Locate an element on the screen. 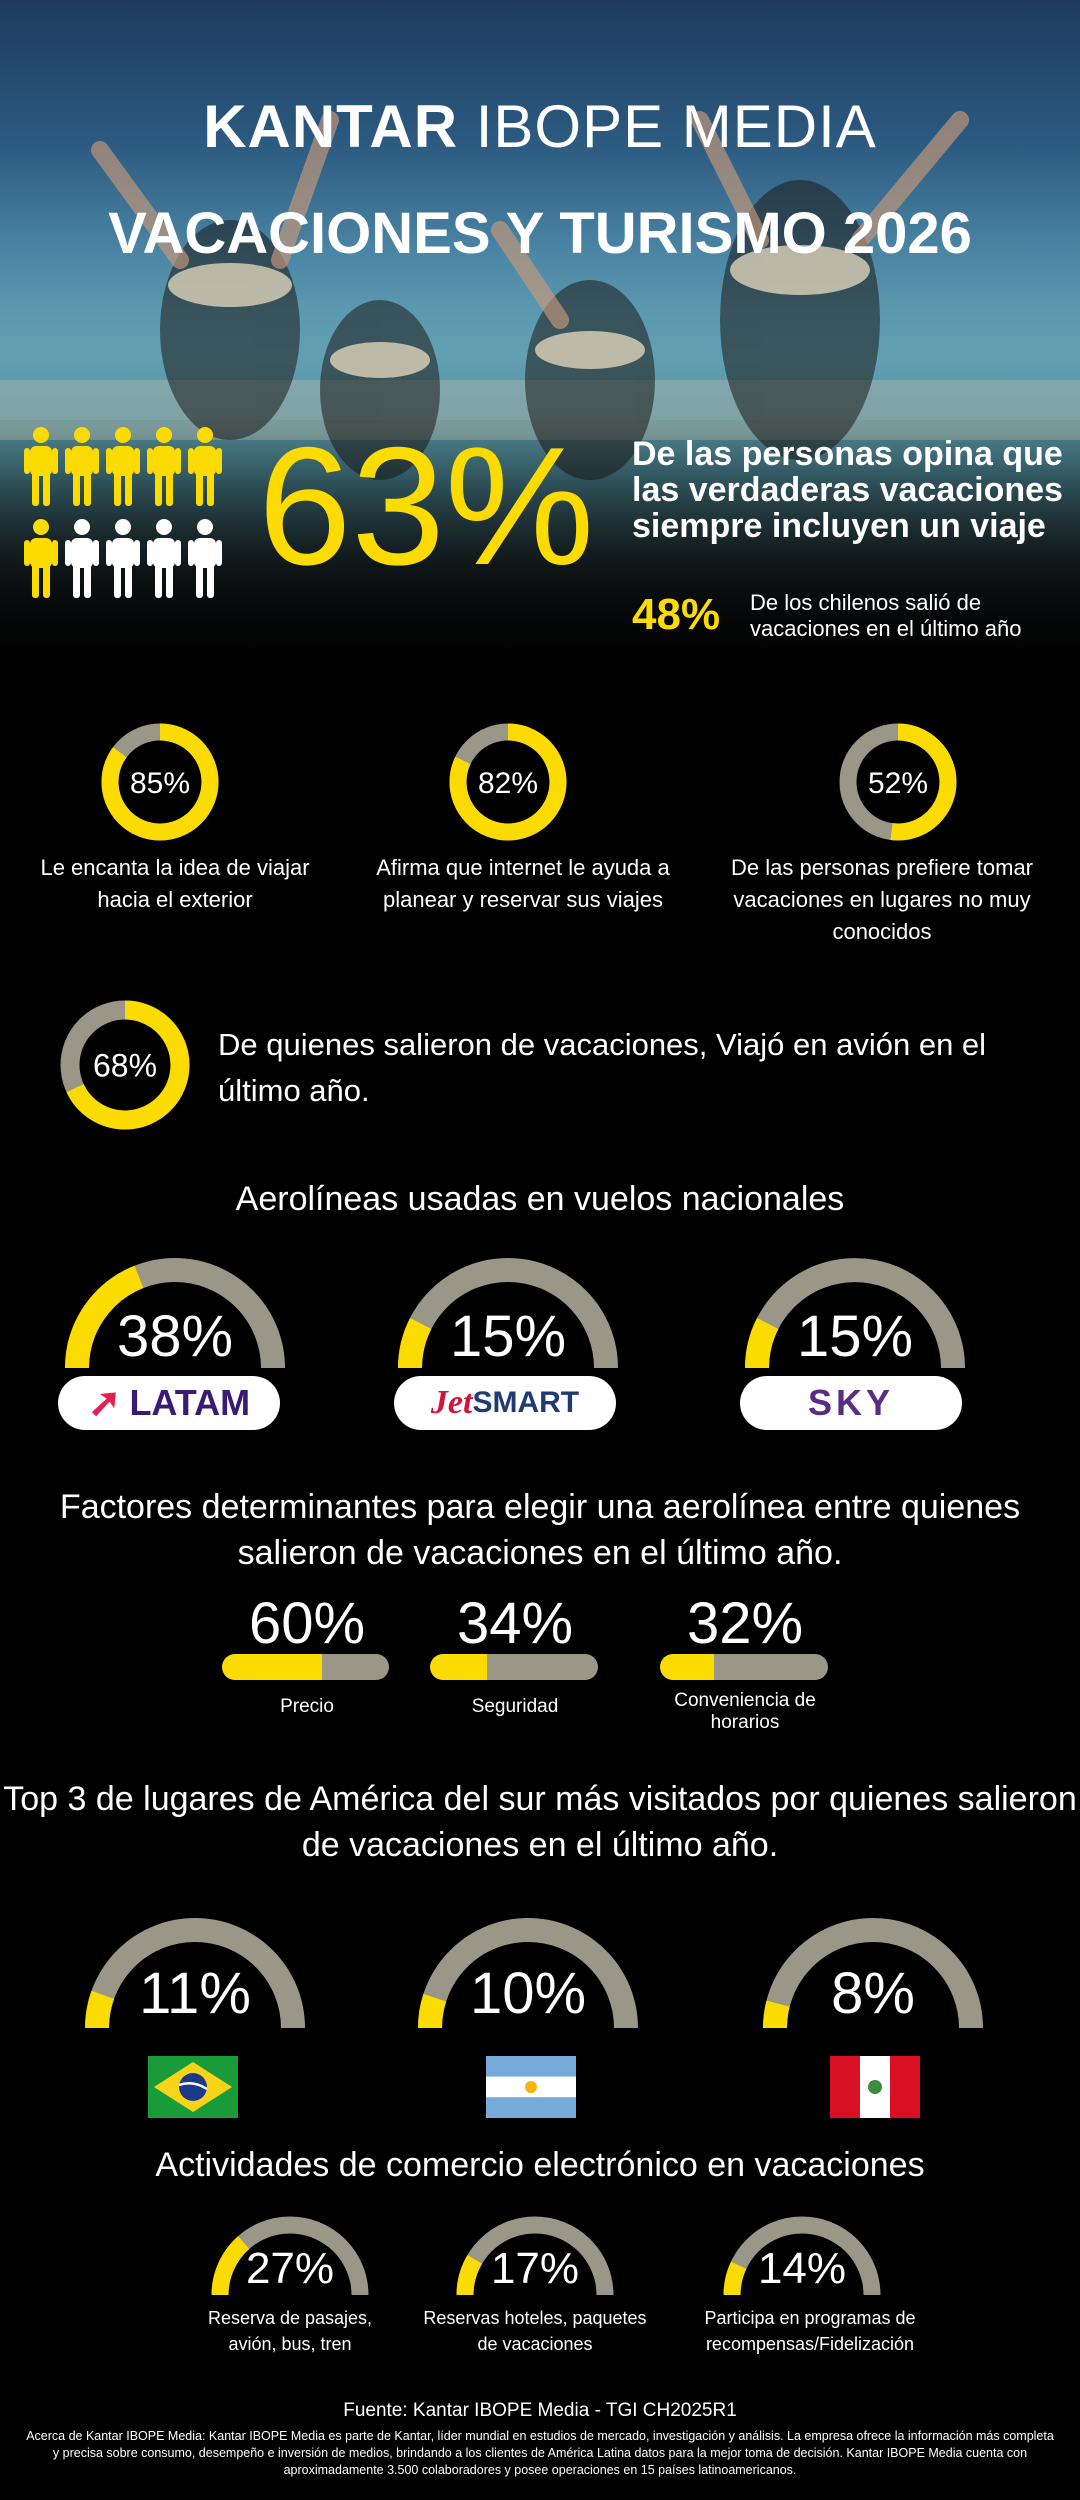  jetsmart-logo: Jet SMART is located at coordinates (505, 1403).